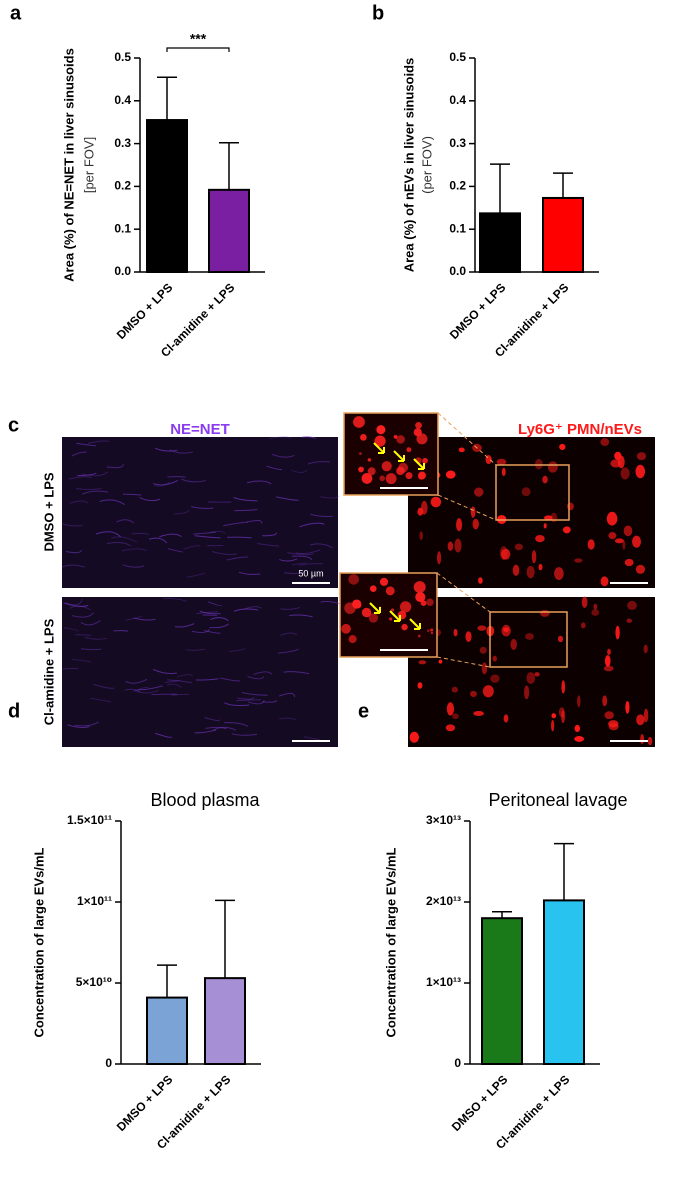 The width and height of the screenshot is (685, 1184). I want to click on significance-bracket, so click(198, 50).